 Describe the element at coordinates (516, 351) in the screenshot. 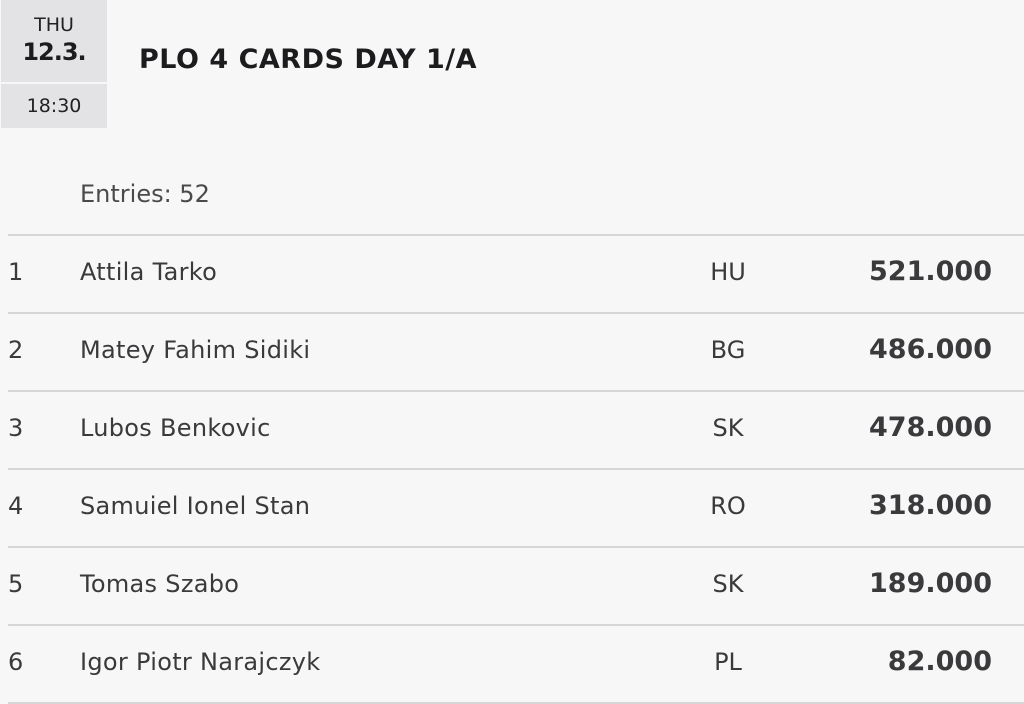

I see `table-row: 2 Matey Fahim Sidiki BG 486.000` at that location.